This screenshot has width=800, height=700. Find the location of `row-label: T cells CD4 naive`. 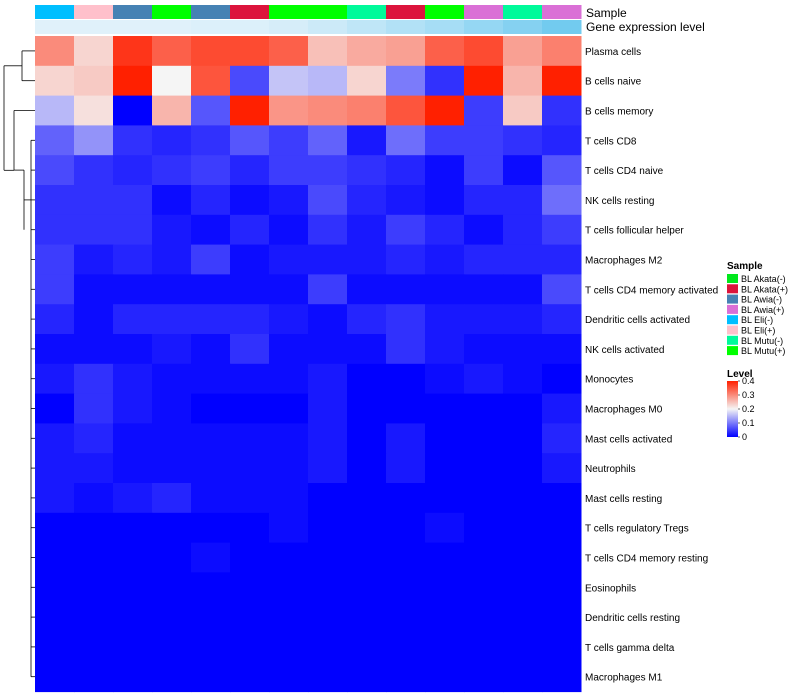

row-label: T cells CD4 naive is located at coordinates (624, 171).